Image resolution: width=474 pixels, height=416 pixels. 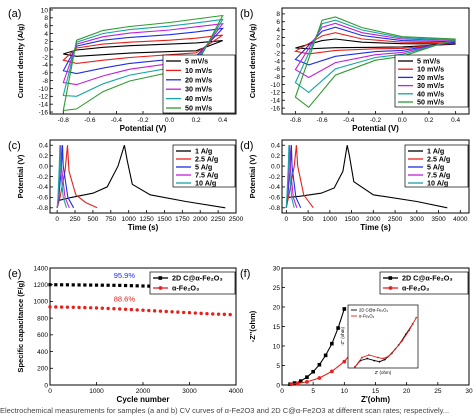 What do you see at coordinates (277, 268) in the screenshot?
I see `chart-f-ytick-label: 30` at bounding box center [277, 268].